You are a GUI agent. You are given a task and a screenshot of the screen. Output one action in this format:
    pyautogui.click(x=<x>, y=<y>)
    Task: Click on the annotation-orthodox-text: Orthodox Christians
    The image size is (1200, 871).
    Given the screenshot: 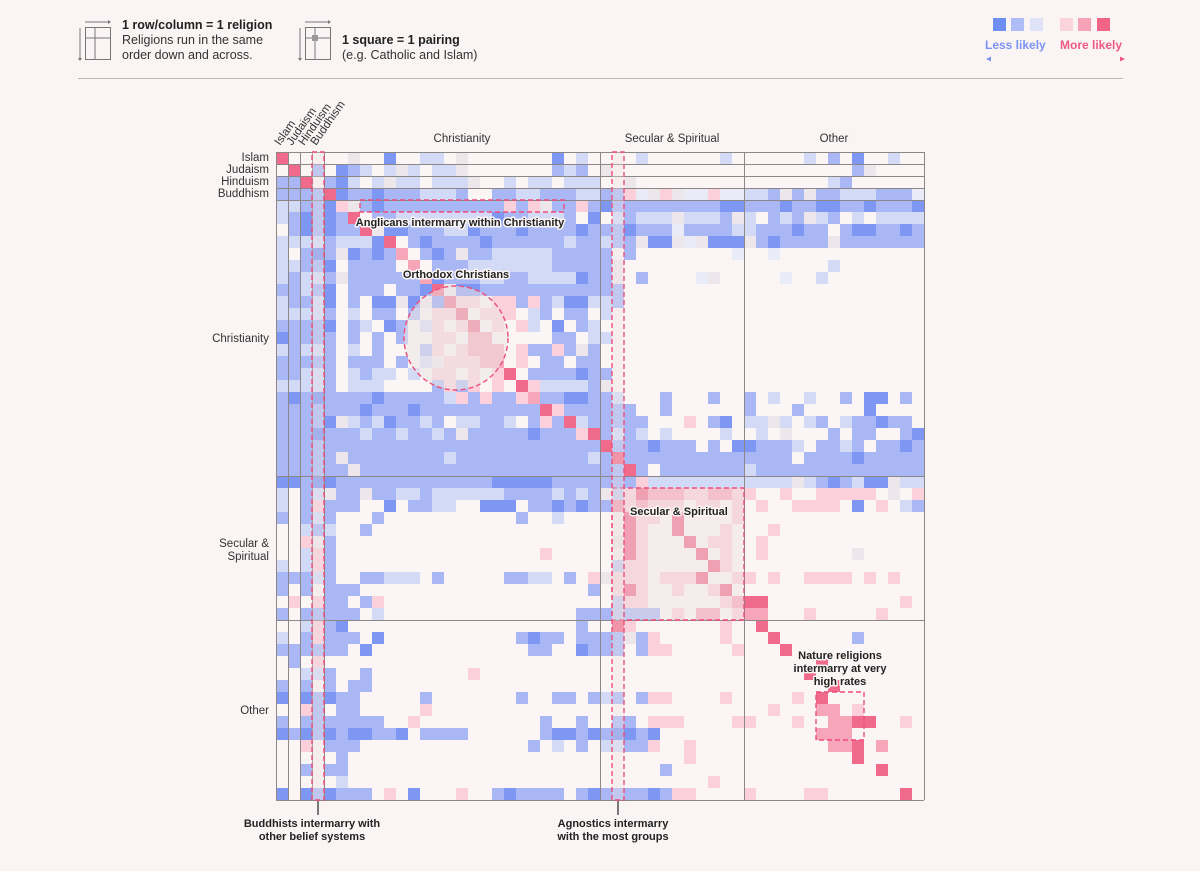 What is the action you would take?
    pyautogui.click(x=456, y=275)
    